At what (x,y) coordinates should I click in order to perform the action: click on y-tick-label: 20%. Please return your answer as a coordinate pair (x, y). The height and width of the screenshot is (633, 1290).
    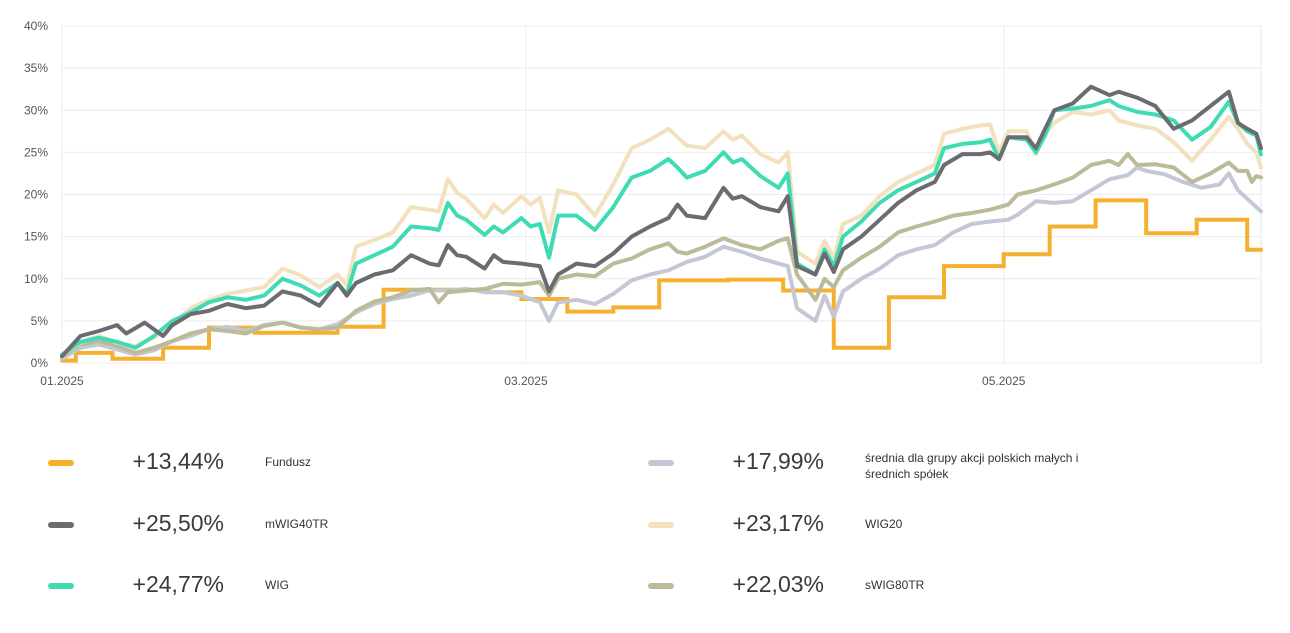
    Looking at the image, I should click on (36, 195).